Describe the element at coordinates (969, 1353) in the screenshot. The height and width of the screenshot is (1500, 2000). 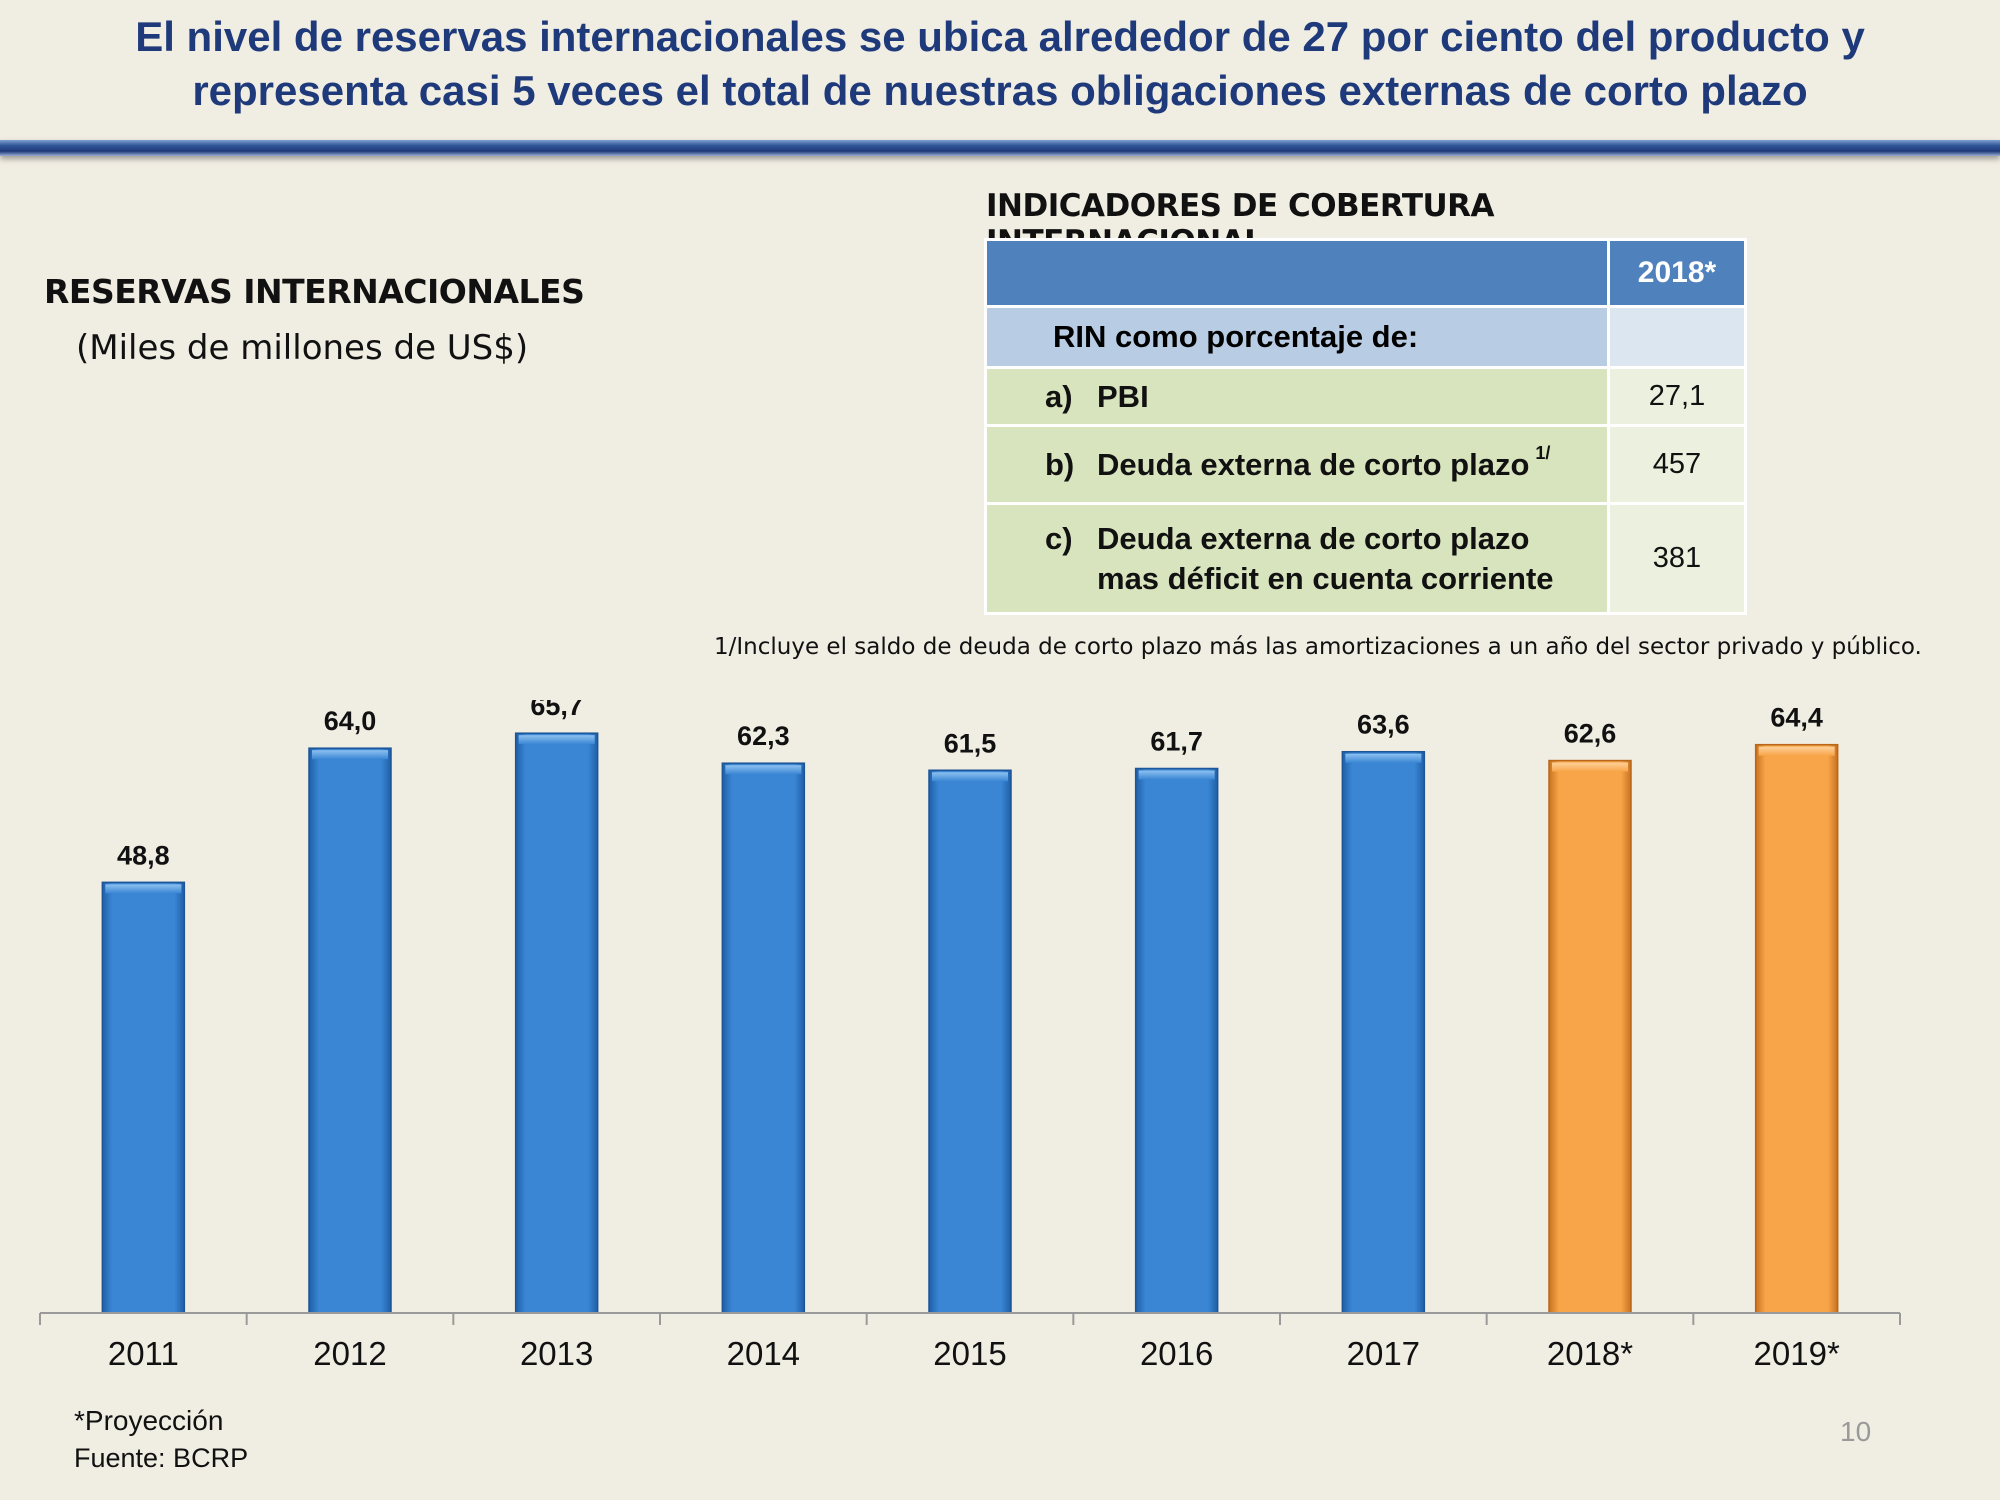
I see `x-tick-label: 2015` at that location.